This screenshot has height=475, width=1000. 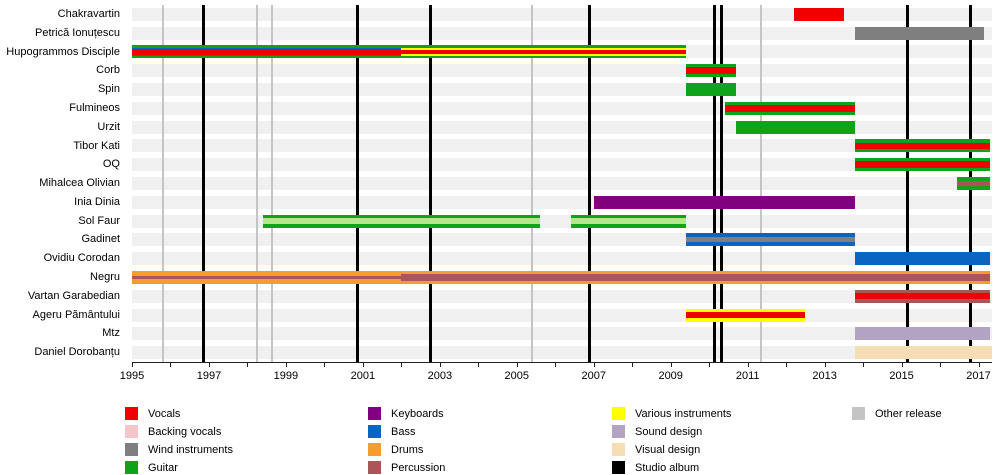 I want to click on member-label: Negru, so click(x=105, y=277).